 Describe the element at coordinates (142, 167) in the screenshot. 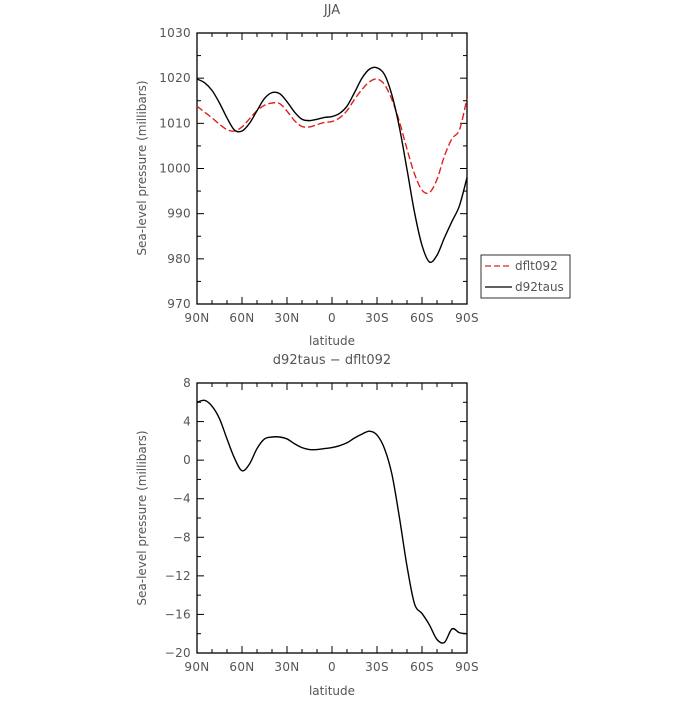

I see `top-y-axis-label: Sea-level pressure (millibars)` at that location.